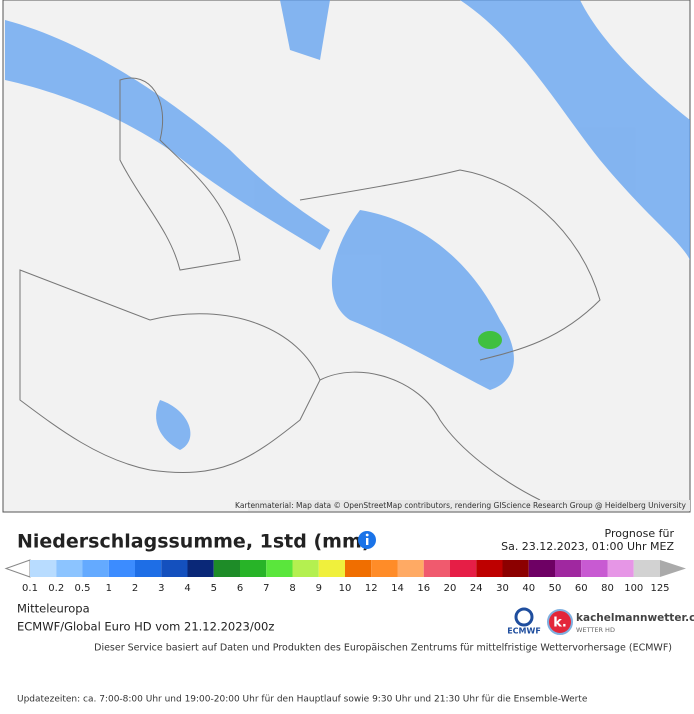 The height and width of the screenshot is (714, 694). Describe the element at coordinates (145, 627) in the screenshot. I see `model: ECMWF/Global Euro HD vom 21.12.2023/00z` at that location.